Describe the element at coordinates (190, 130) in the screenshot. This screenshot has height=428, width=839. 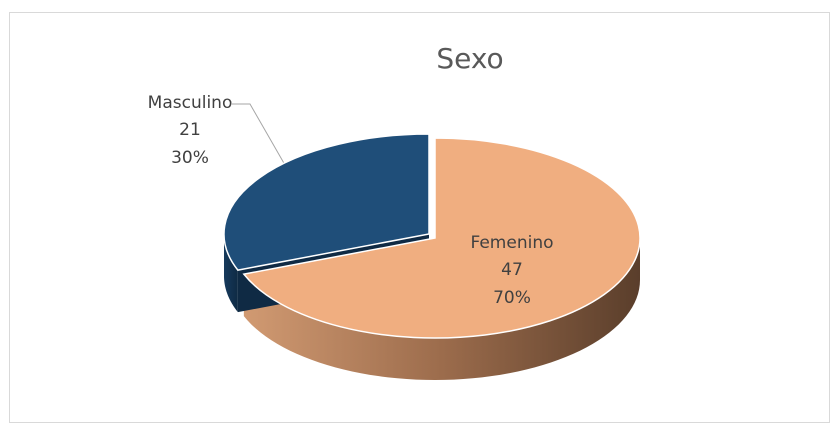
I see `data-label-value: 21` at that location.